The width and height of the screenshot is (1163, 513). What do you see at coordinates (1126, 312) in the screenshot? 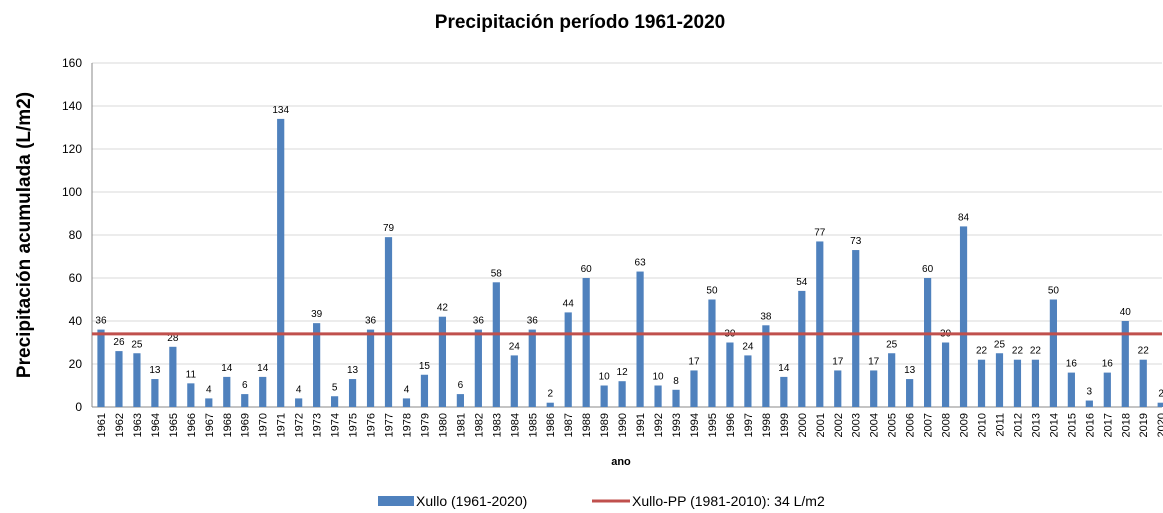
I see `data-label: 40` at bounding box center [1126, 312].